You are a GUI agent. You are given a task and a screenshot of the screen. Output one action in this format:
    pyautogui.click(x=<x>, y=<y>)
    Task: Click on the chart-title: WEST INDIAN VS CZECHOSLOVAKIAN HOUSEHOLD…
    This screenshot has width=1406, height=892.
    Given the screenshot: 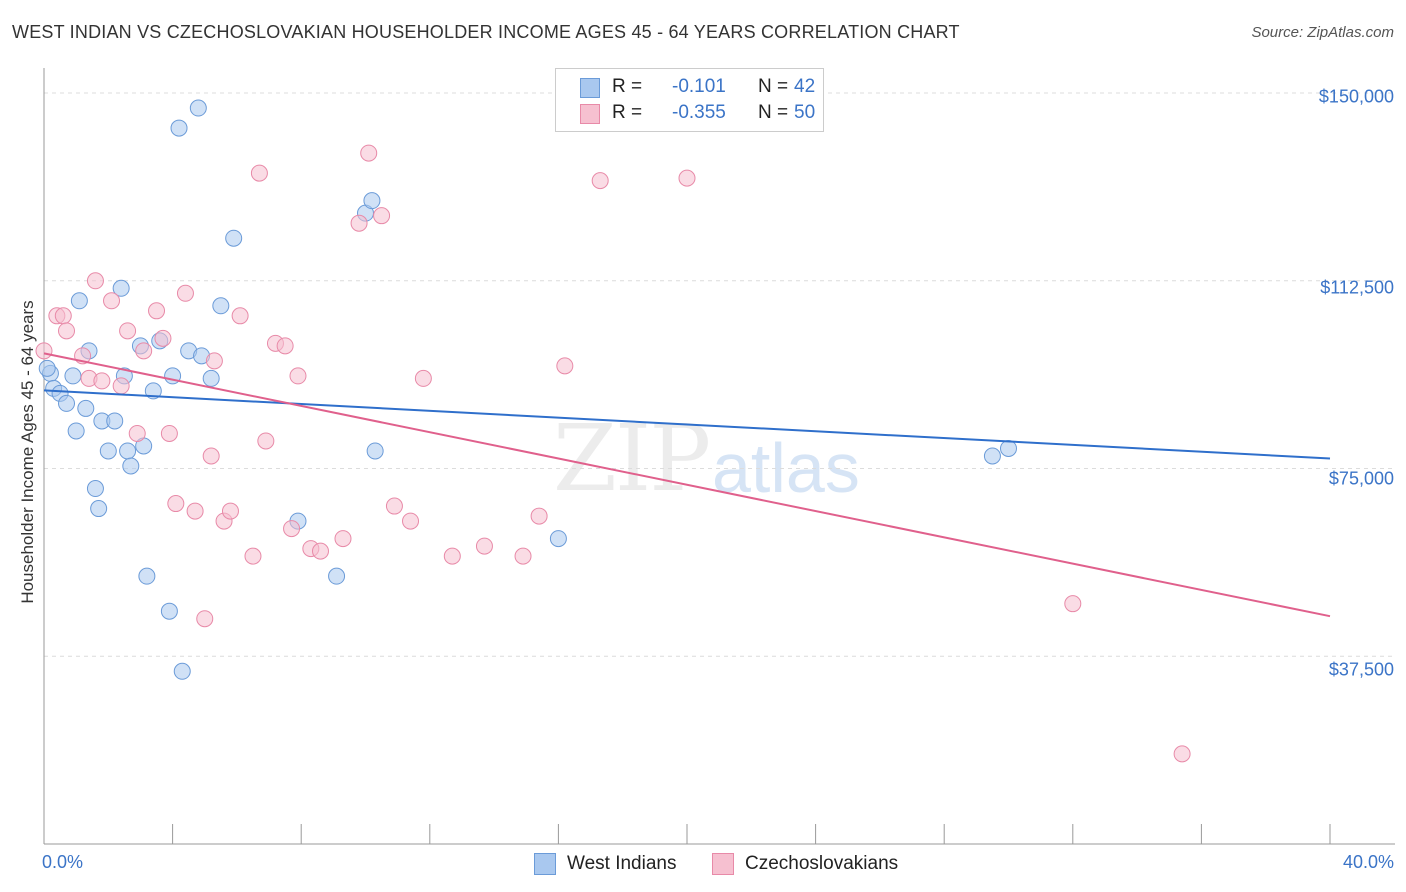 What is the action you would take?
    pyautogui.click(x=486, y=32)
    